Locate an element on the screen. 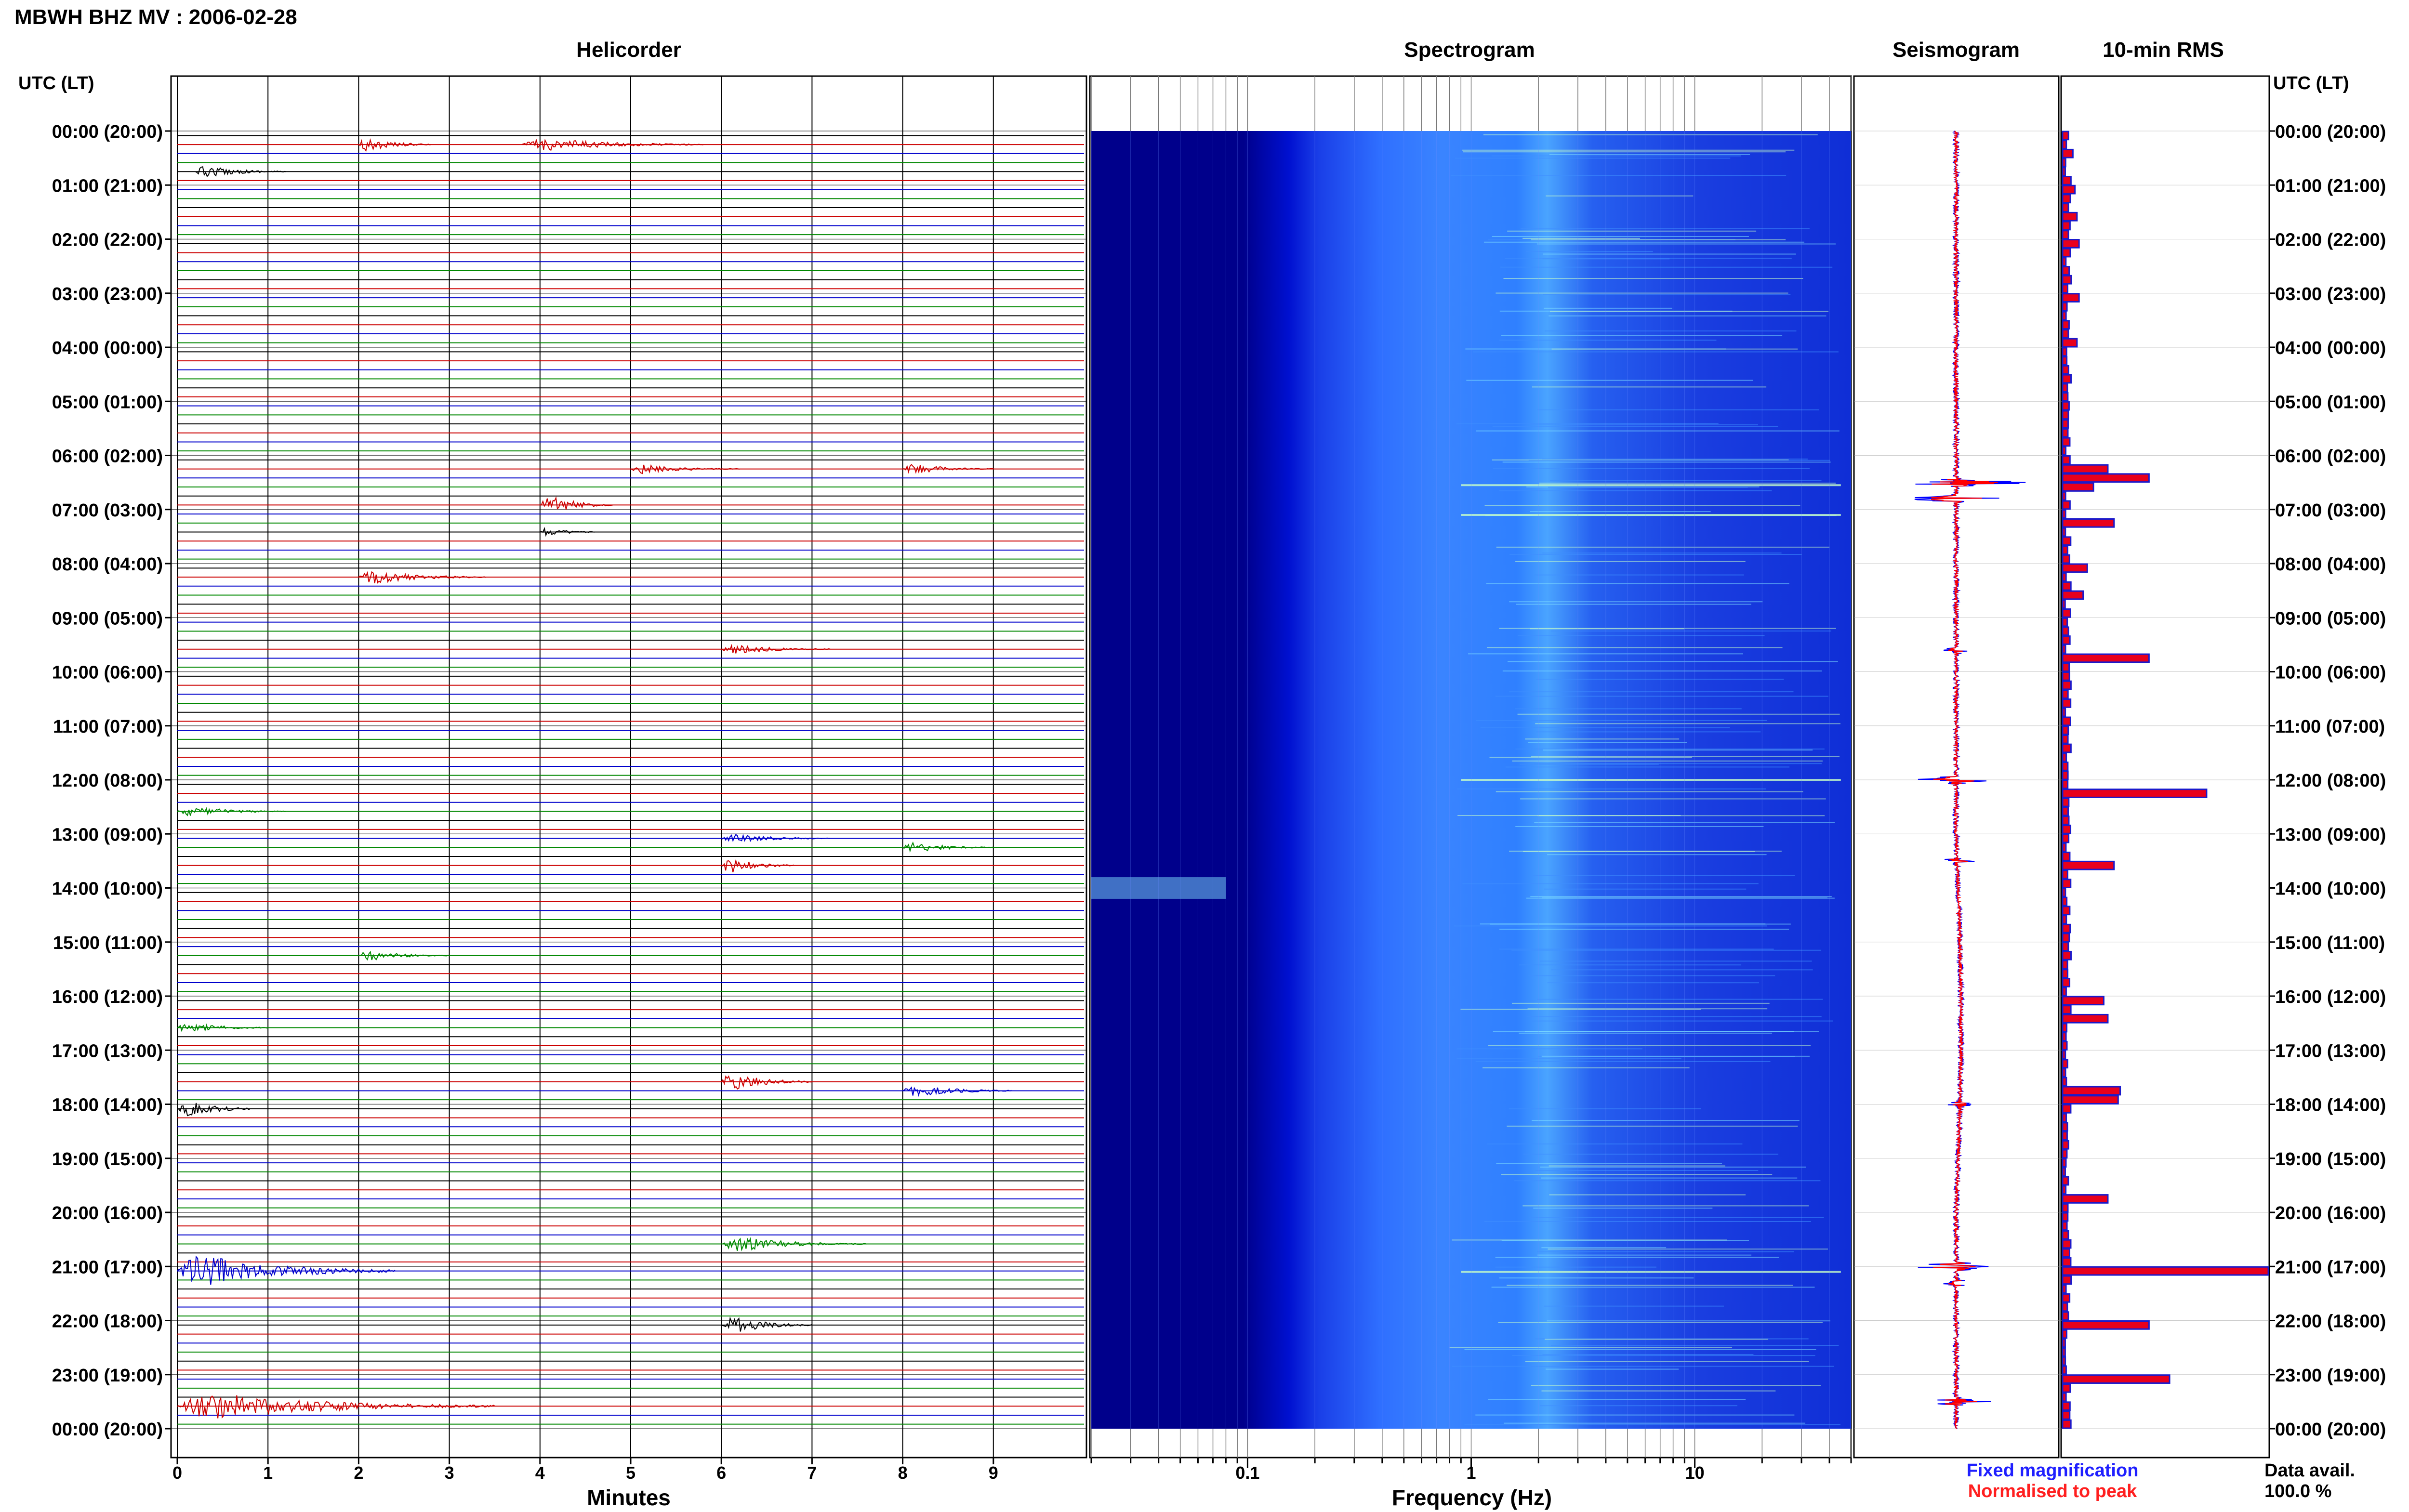  time-tick-label-right-18: 18:00 (14:00) is located at coordinates (2330, 1105).